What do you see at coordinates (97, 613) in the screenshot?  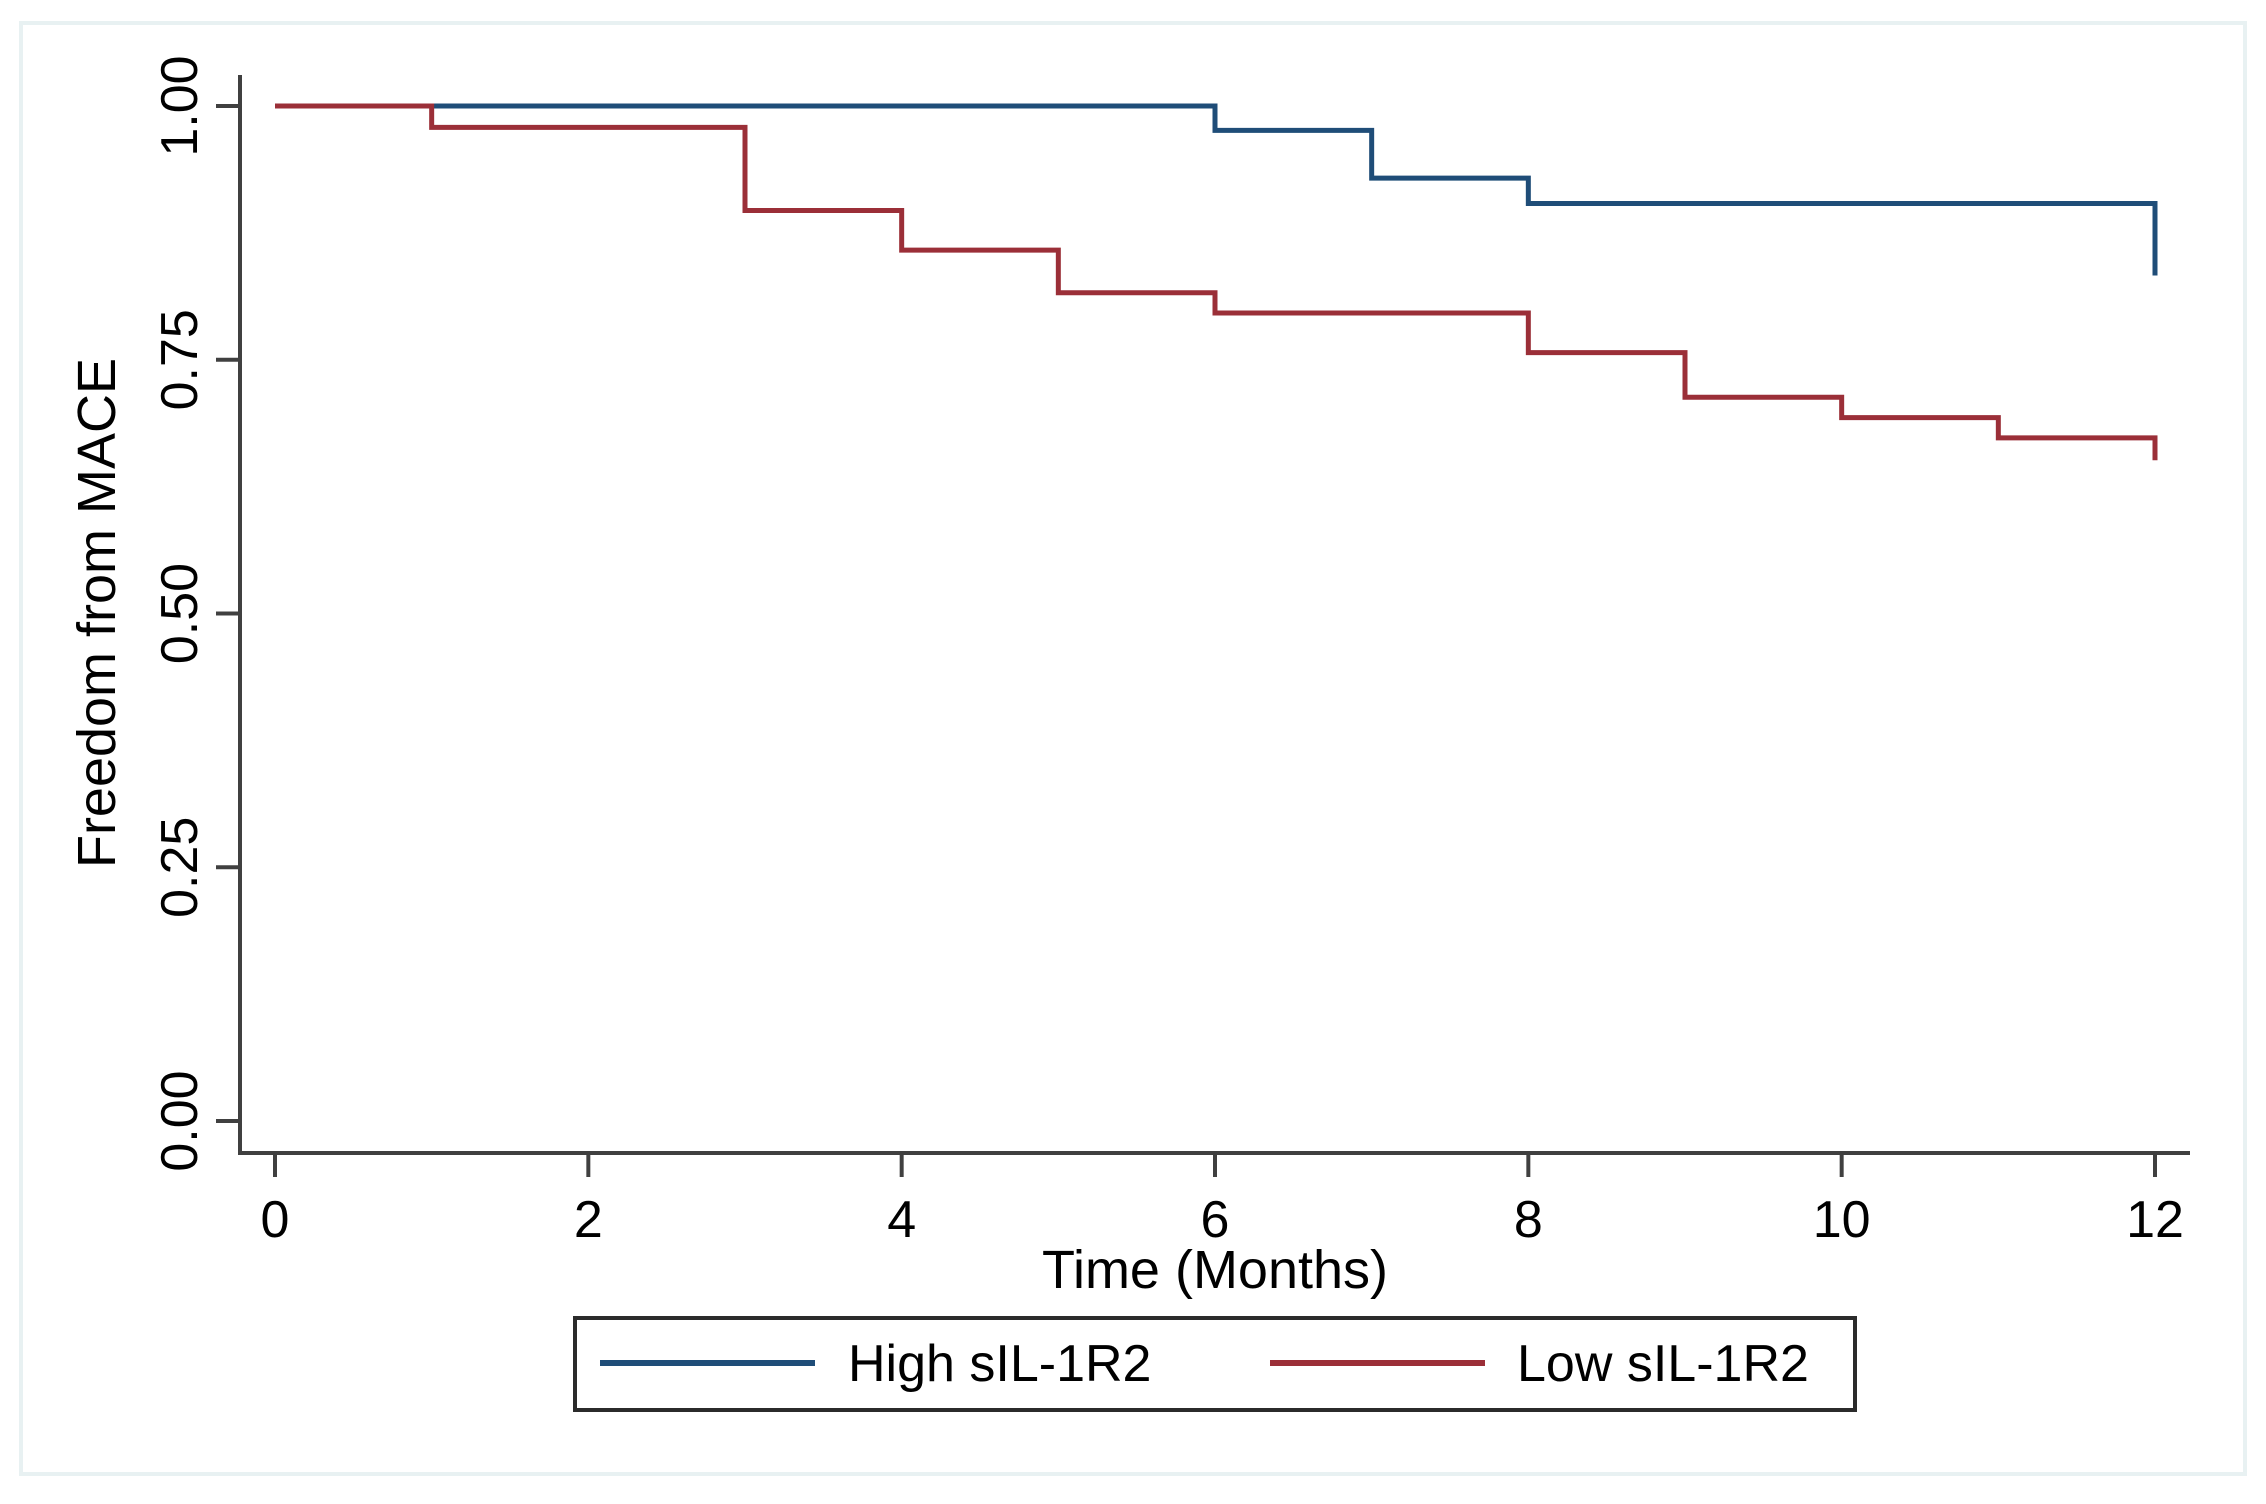 I see `y-axis-title: Freedom from MACE` at bounding box center [97, 613].